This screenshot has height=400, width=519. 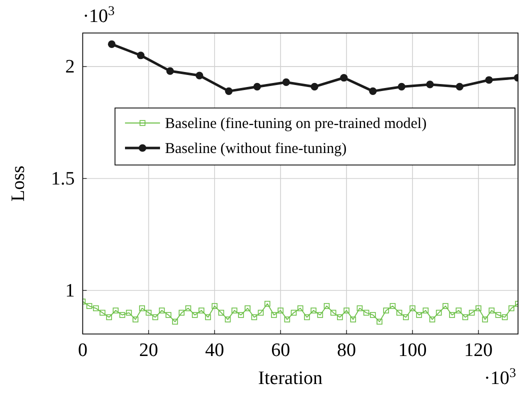 I want to click on x-tick-label: 120, so click(x=478, y=350).